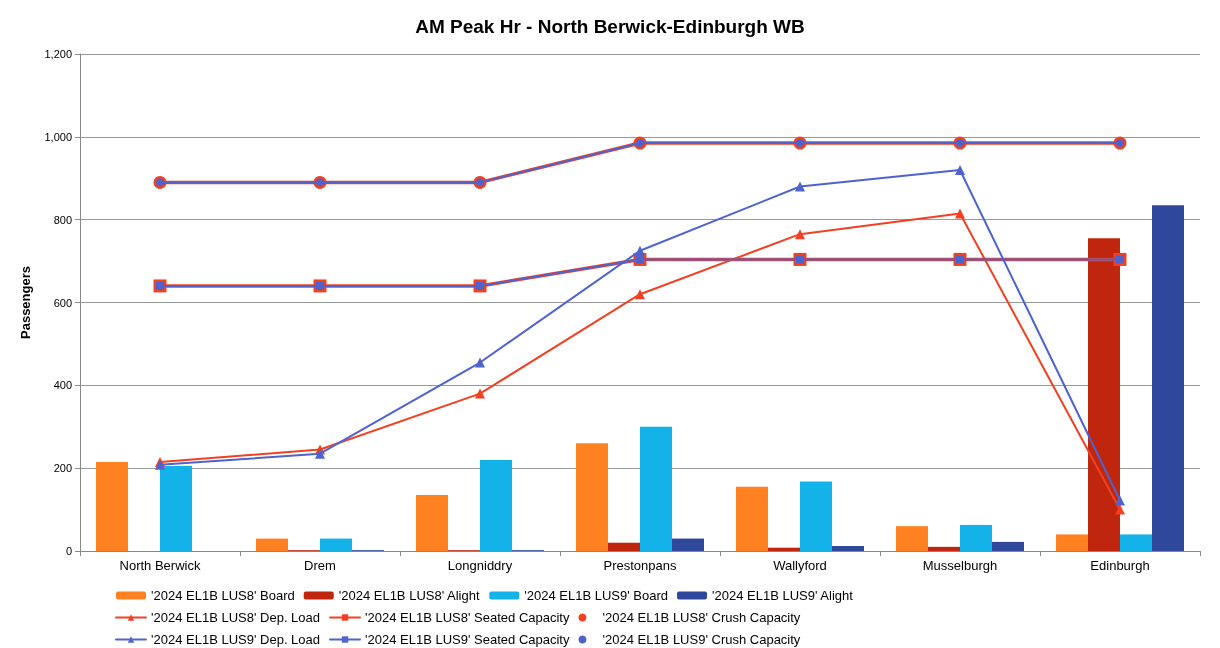 The image size is (1220, 648). Describe the element at coordinates (58, 136) in the screenshot. I see `y-tick-label: 1,000` at that location.